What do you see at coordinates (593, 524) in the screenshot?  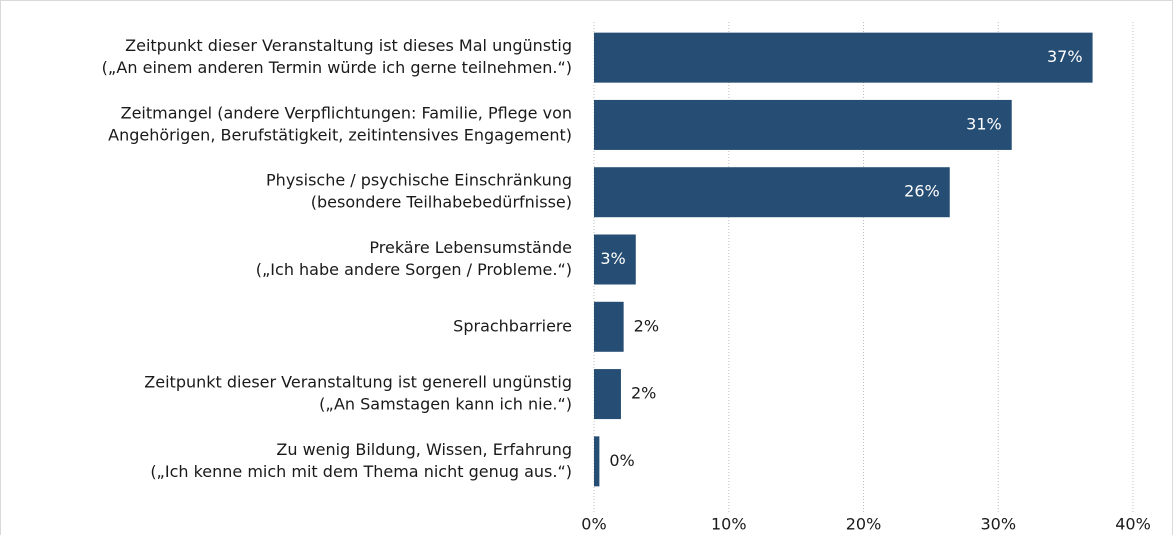 I see `x-tick-label: 0%` at bounding box center [593, 524].